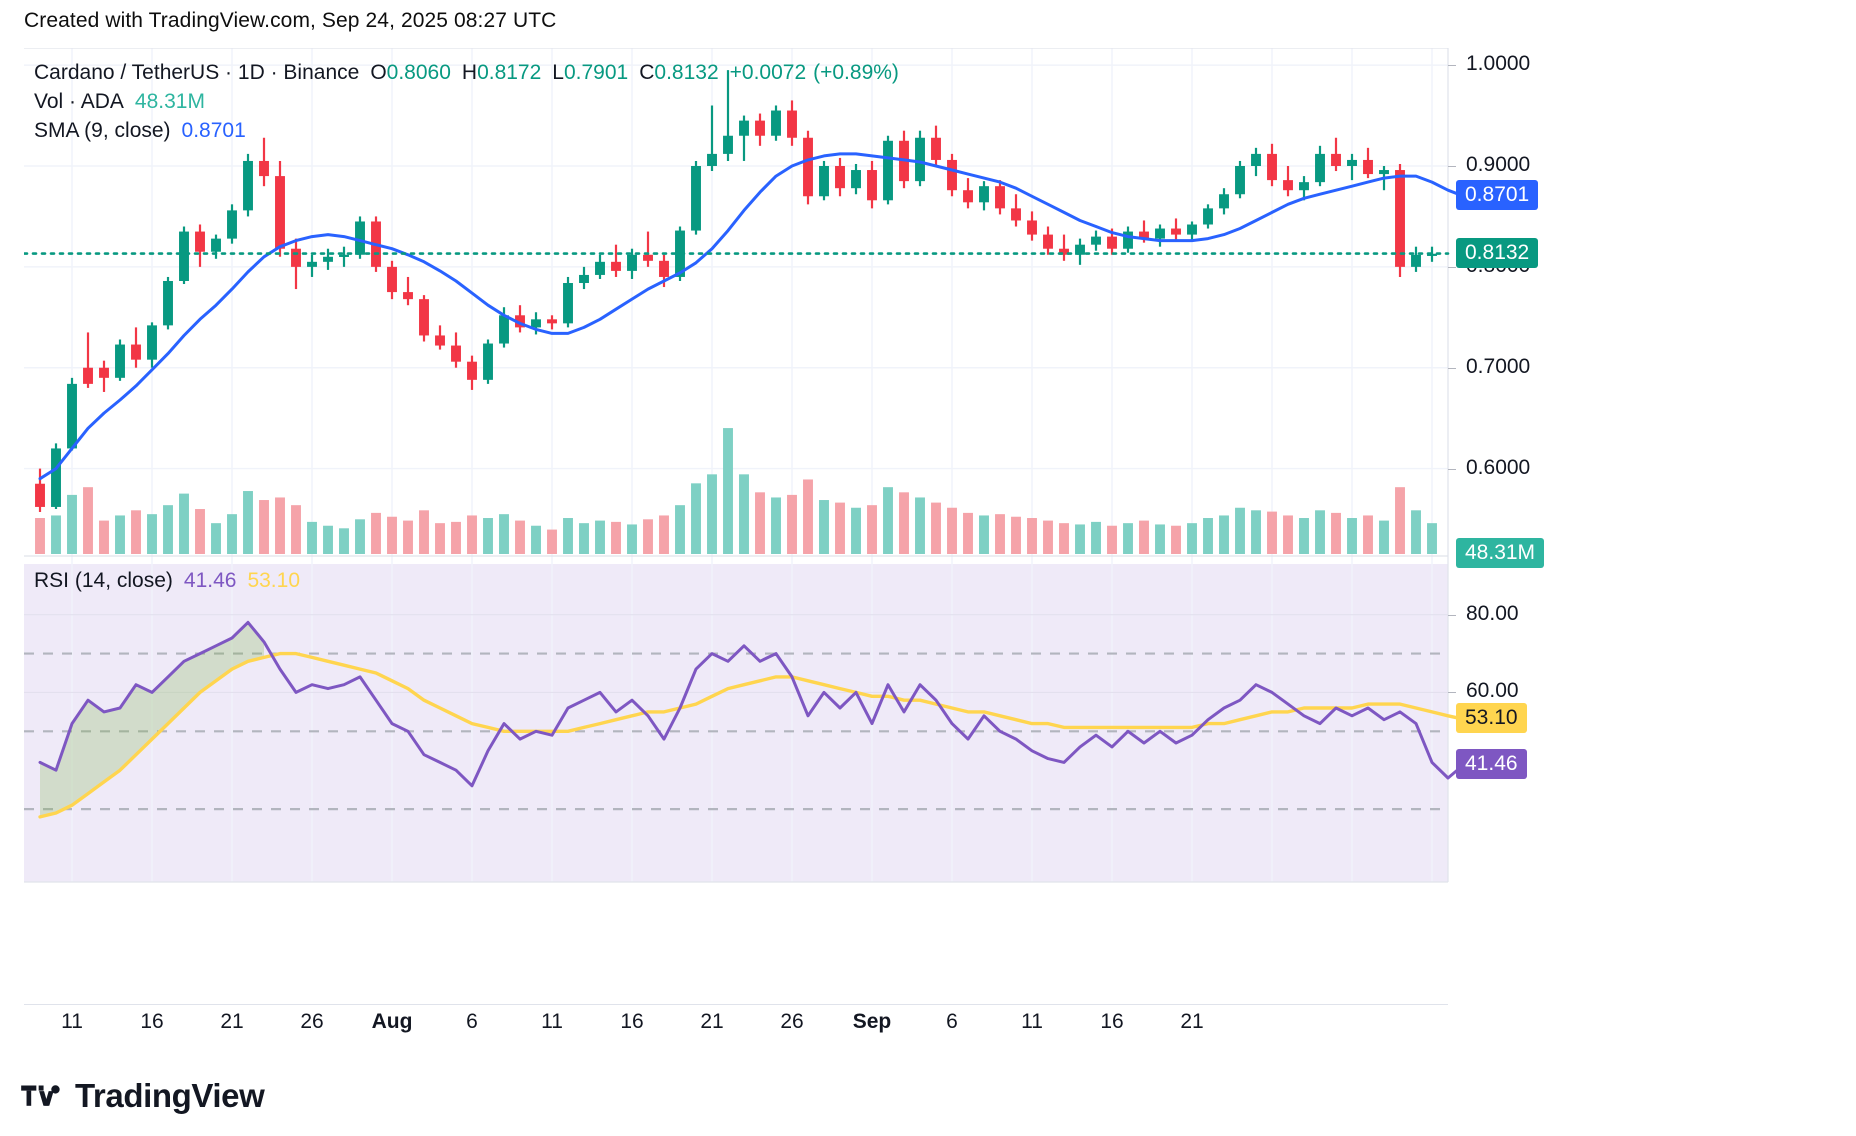 Image resolution: width=1856 pixels, height=1136 pixels. What do you see at coordinates (752, 735) in the screenshot?
I see `rsi-ma-line` at bounding box center [752, 735].